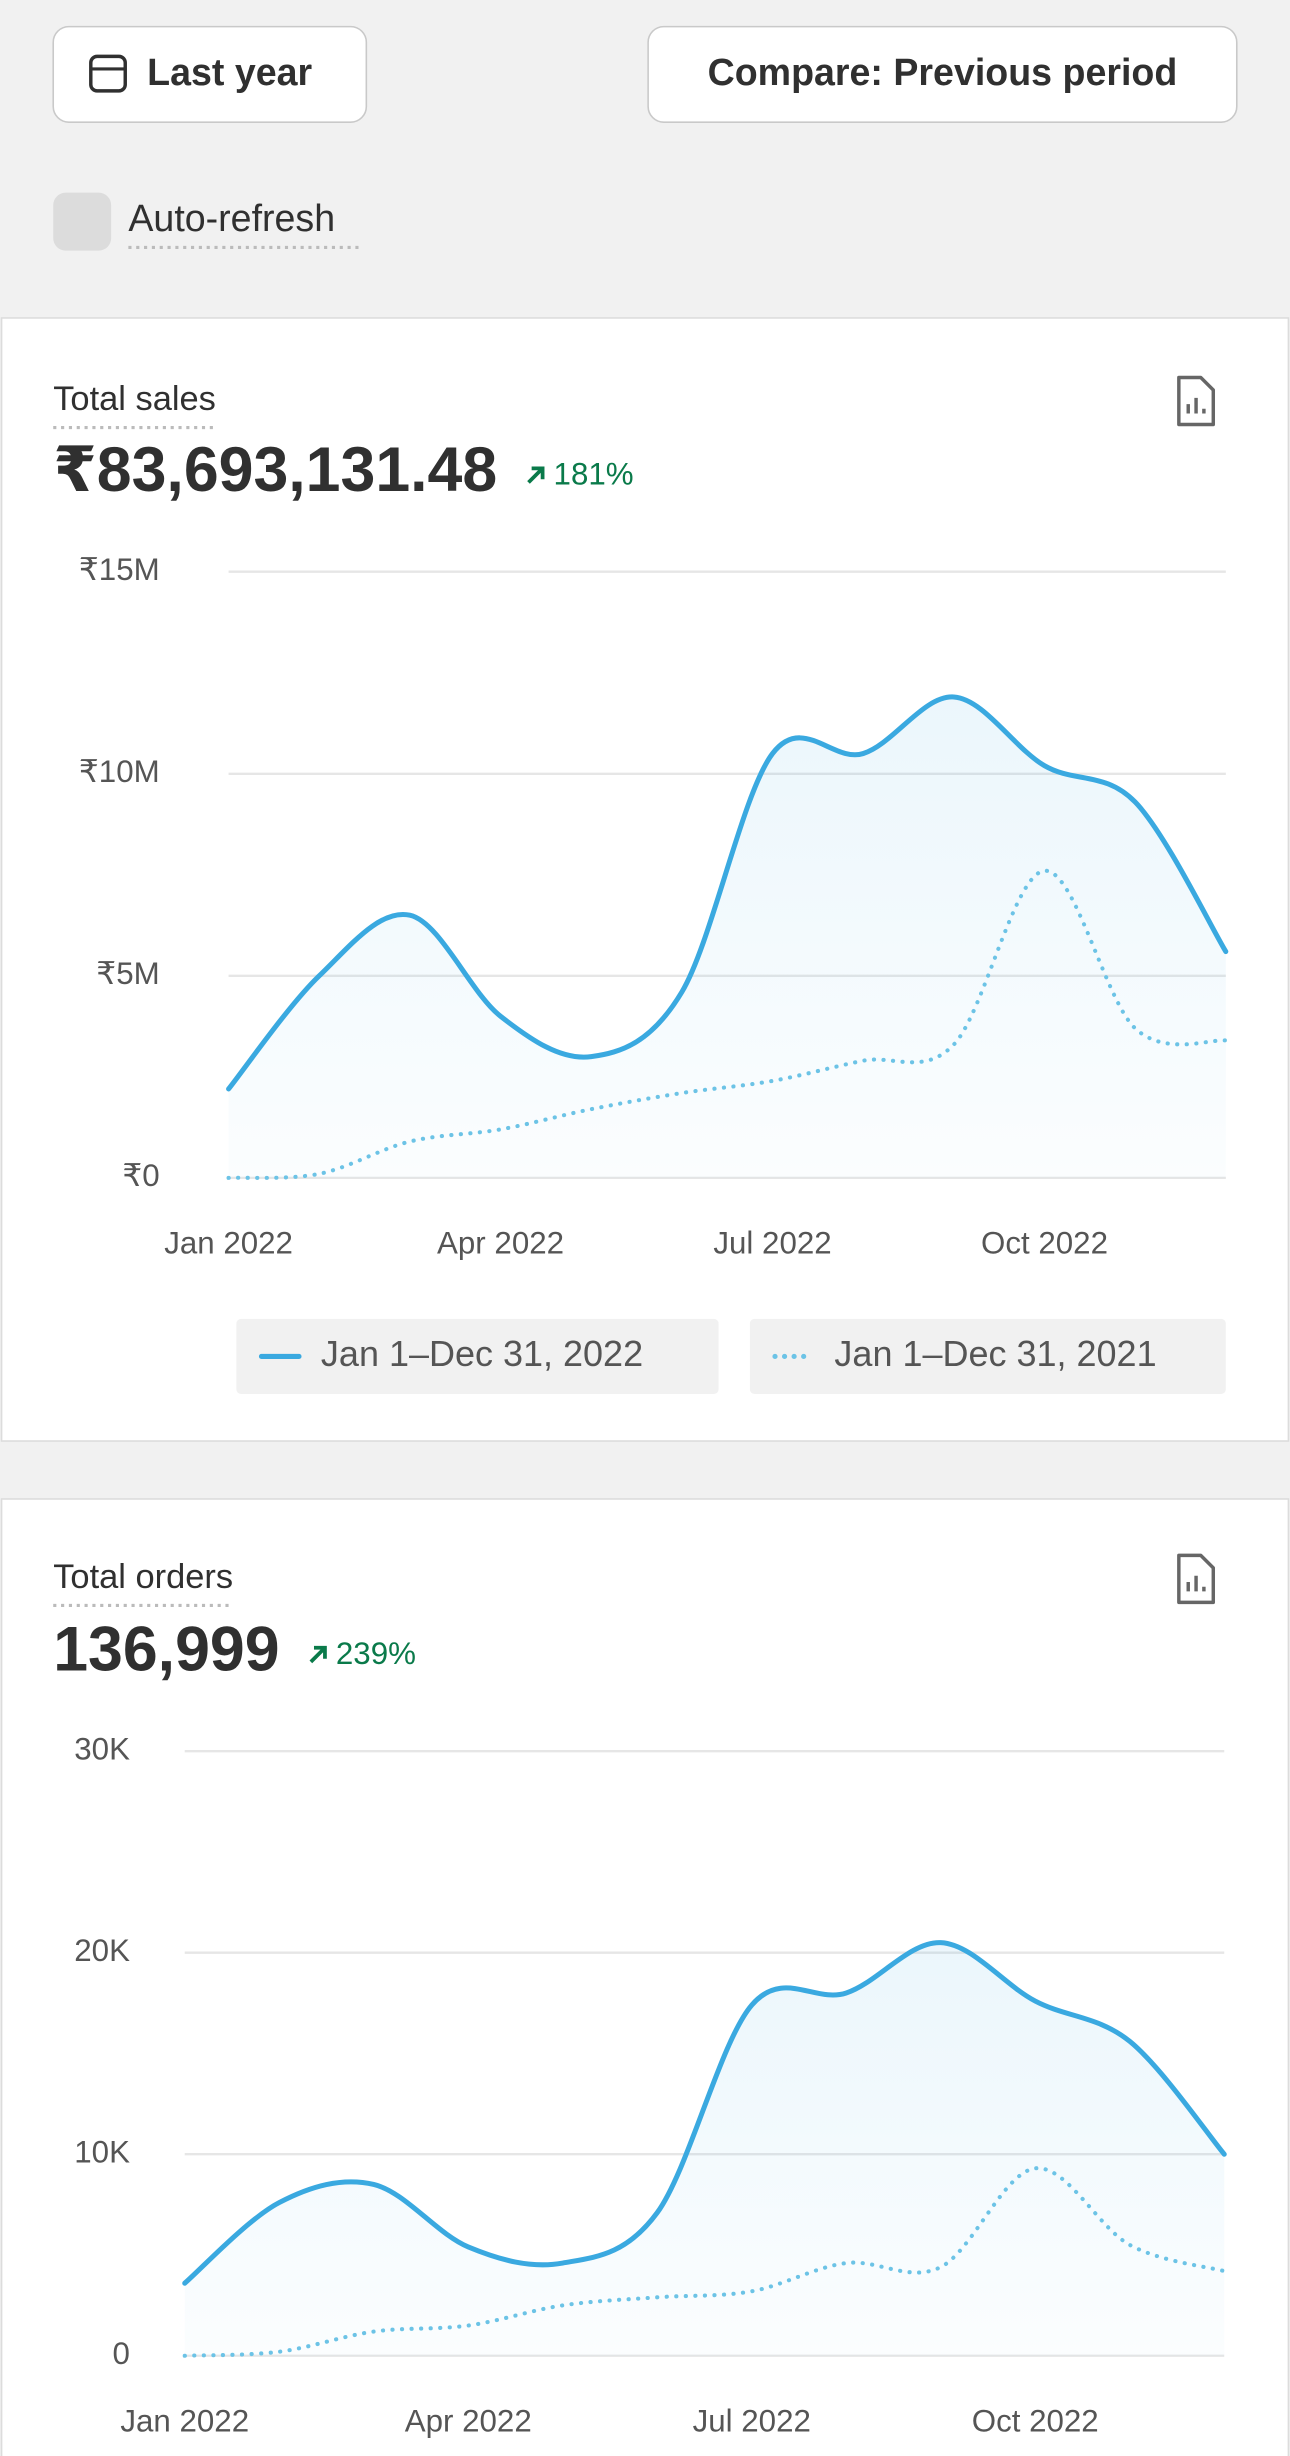 Image resolution: width=1290 pixels, height=2456 pixels. I want to click on y-tick-label: ₹15M, so click(119, 569).